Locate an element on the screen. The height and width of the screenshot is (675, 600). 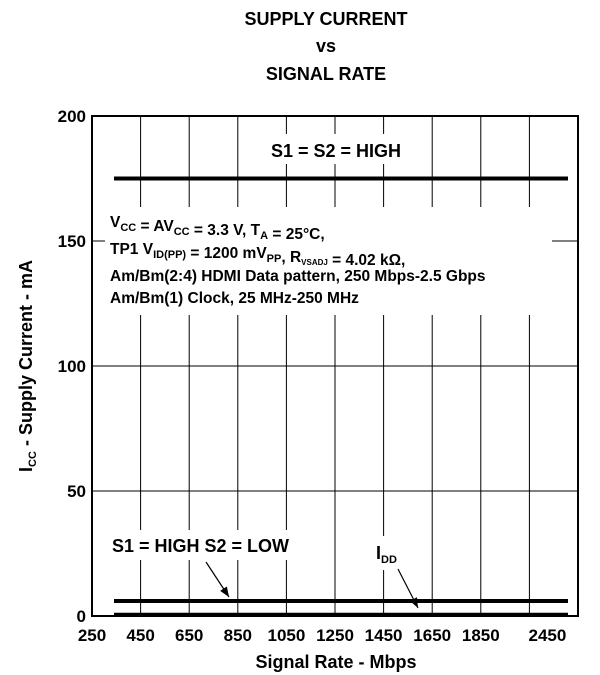
y-tick-labels: 0 50 100 150 200 is located at coordinates (72, 366).